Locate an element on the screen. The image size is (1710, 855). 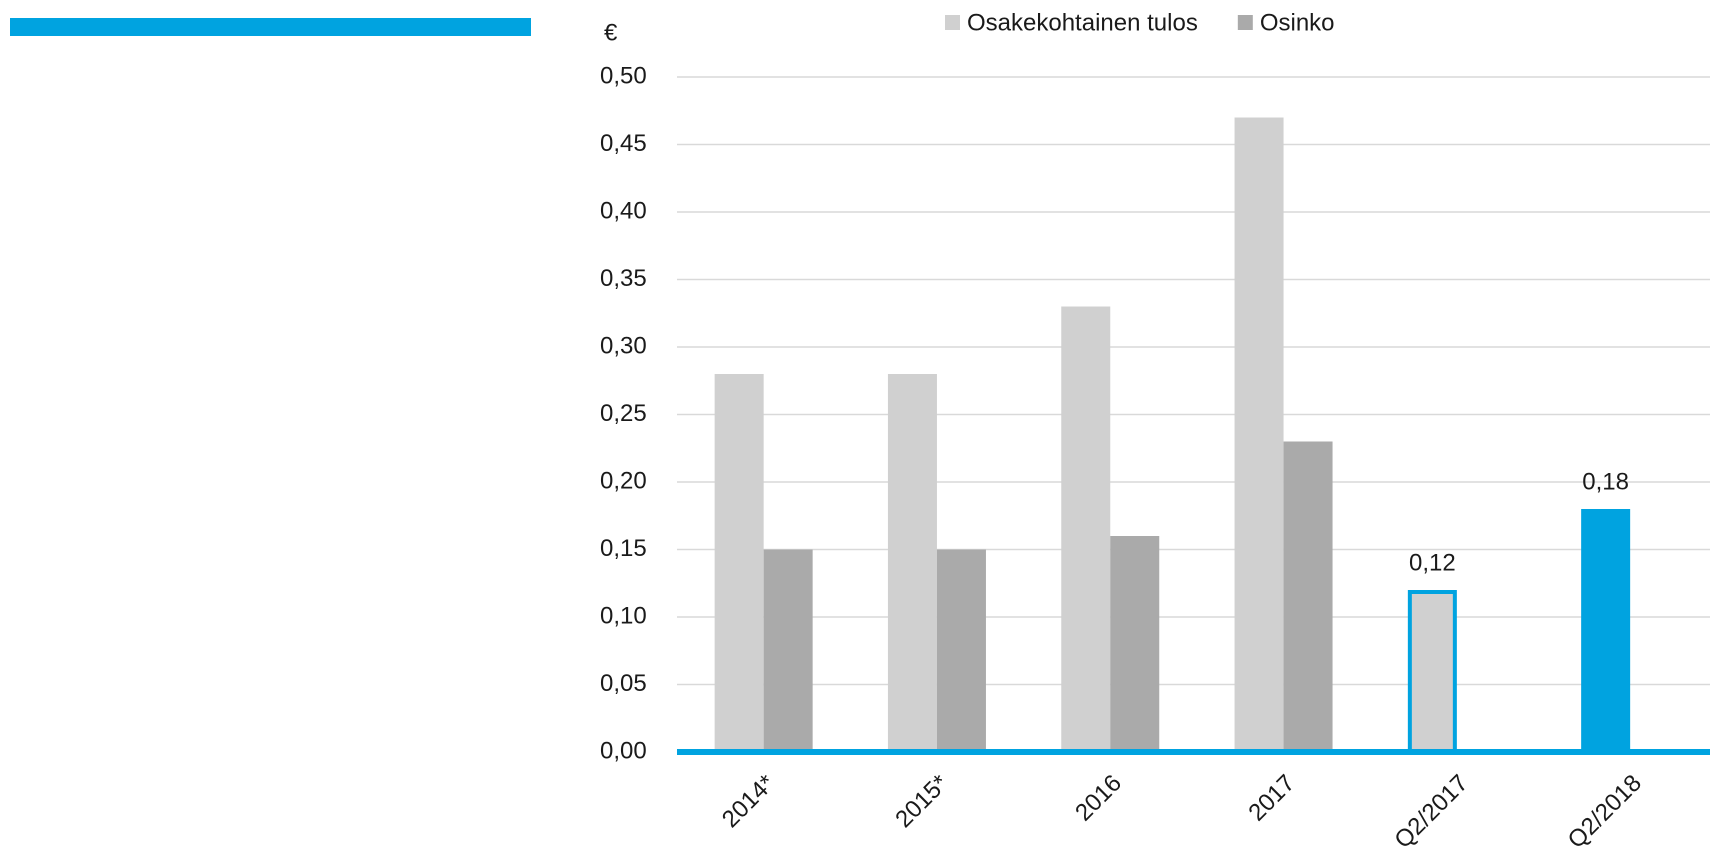
legend-label: Osinko is located at coordinates (1297, 22).